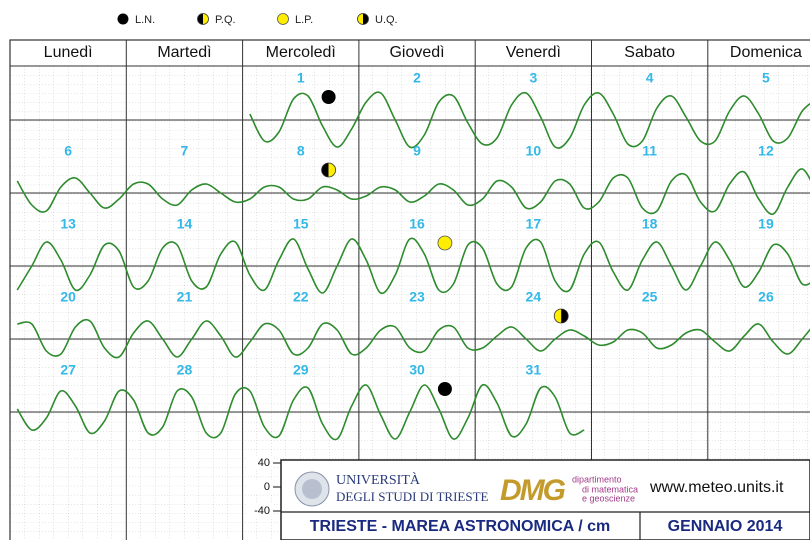 The height and width of the screenshot is (540, 810). Describe the element at coordinates (417, 297) in the screenshot. I see `day-number: 23` at that location.